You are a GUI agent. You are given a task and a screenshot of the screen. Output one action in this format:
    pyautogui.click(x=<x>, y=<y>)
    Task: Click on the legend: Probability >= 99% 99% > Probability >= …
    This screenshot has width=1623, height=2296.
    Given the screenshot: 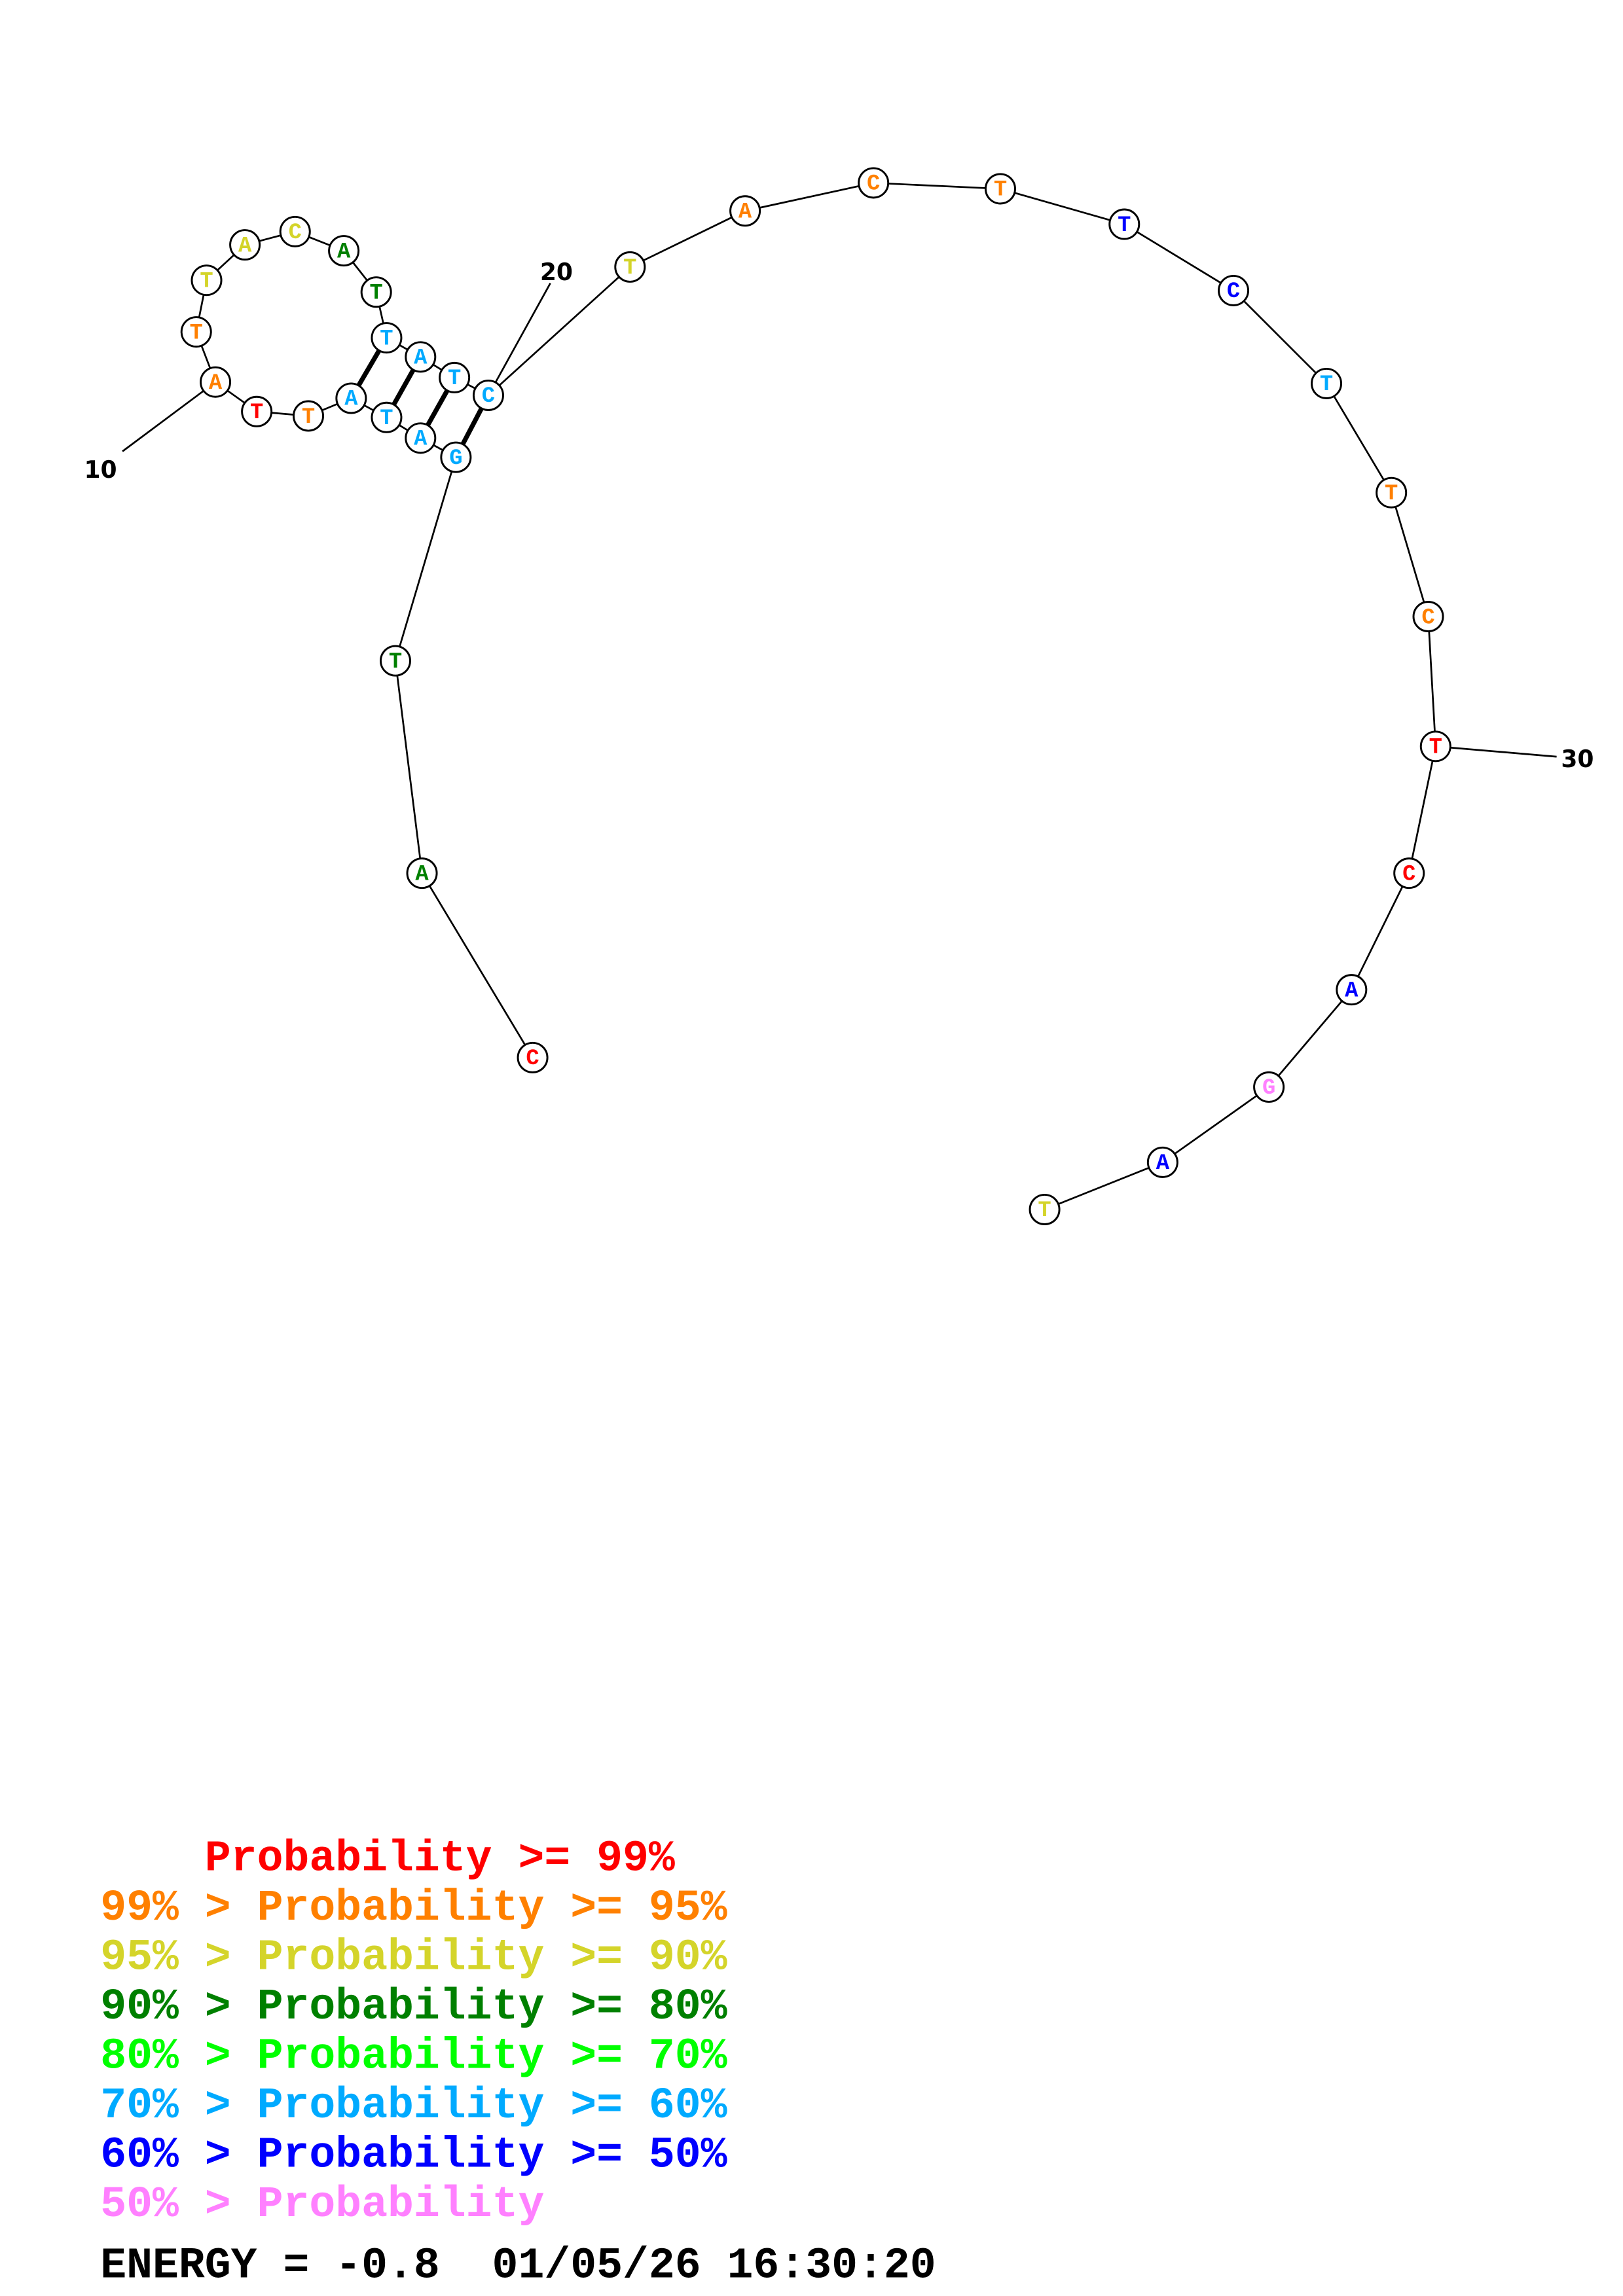 What is the action you would take?
    pyautogui.click(x=518, y=2063)
    